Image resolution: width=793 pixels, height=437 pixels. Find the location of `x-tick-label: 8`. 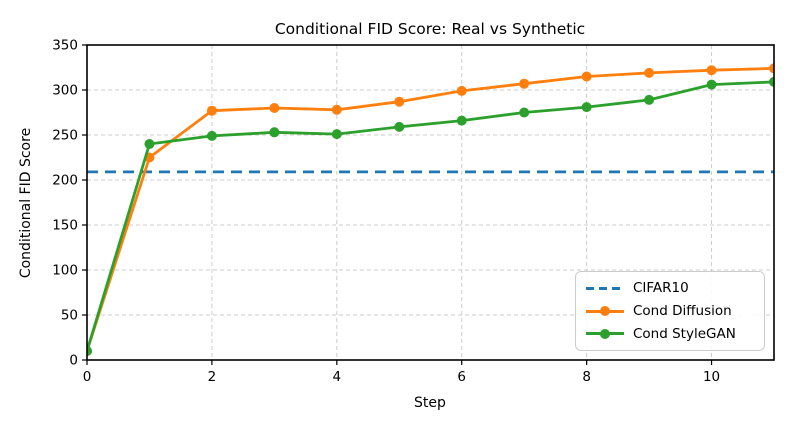

x-tick-label: 8 is located at coordinates (586, 377).